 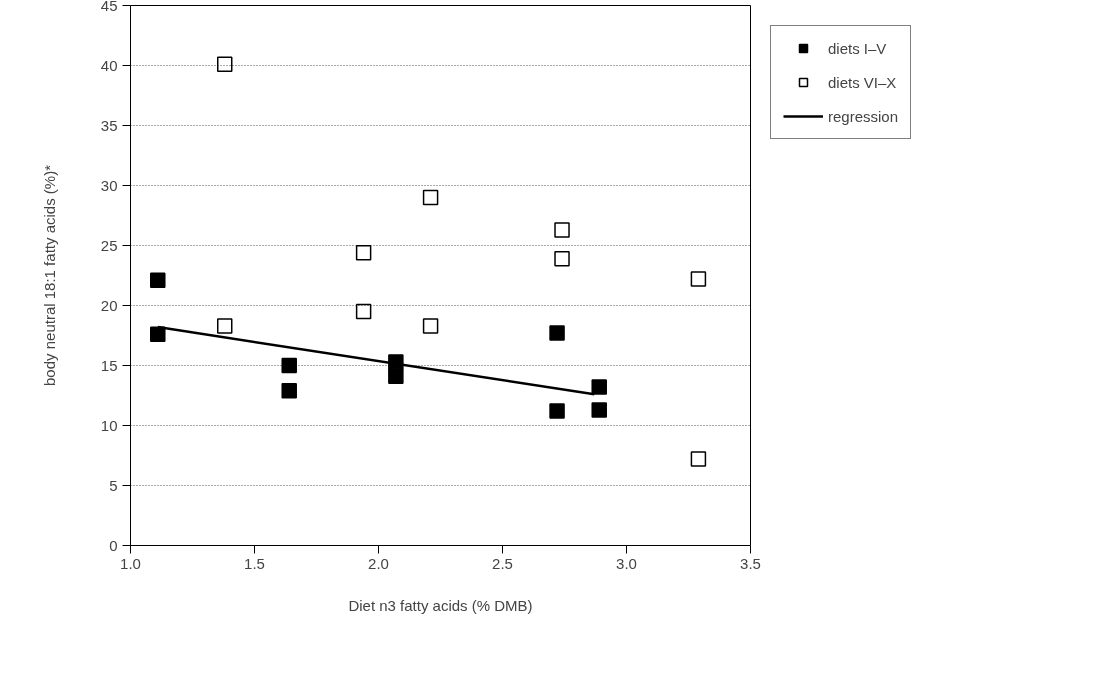 What do you see at coordinates (626, 563) in the screenshot?
I see `x-tick-label: 3.0` at bounding box center [626, 563].